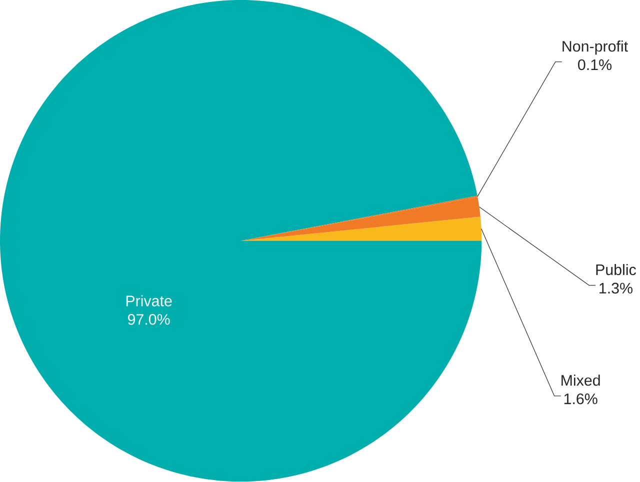 This screenshot has height=482, width=640. I want to click on slice-label: Non-profit, so click(595, 47).